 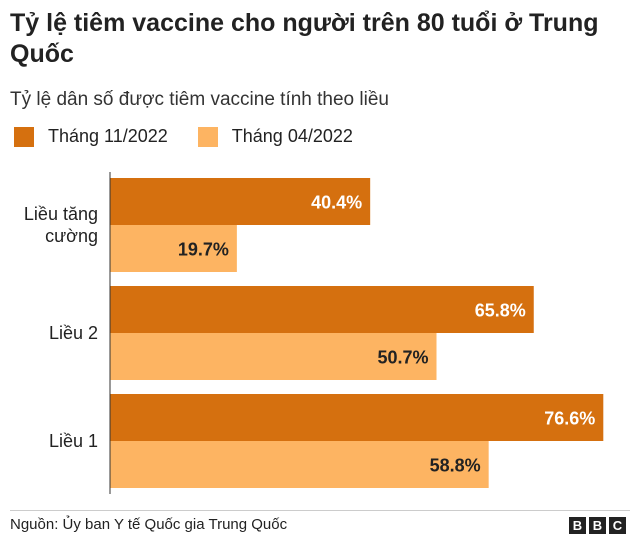 I want to click on category-label: Liều tăng, so click(x=61, y=214).